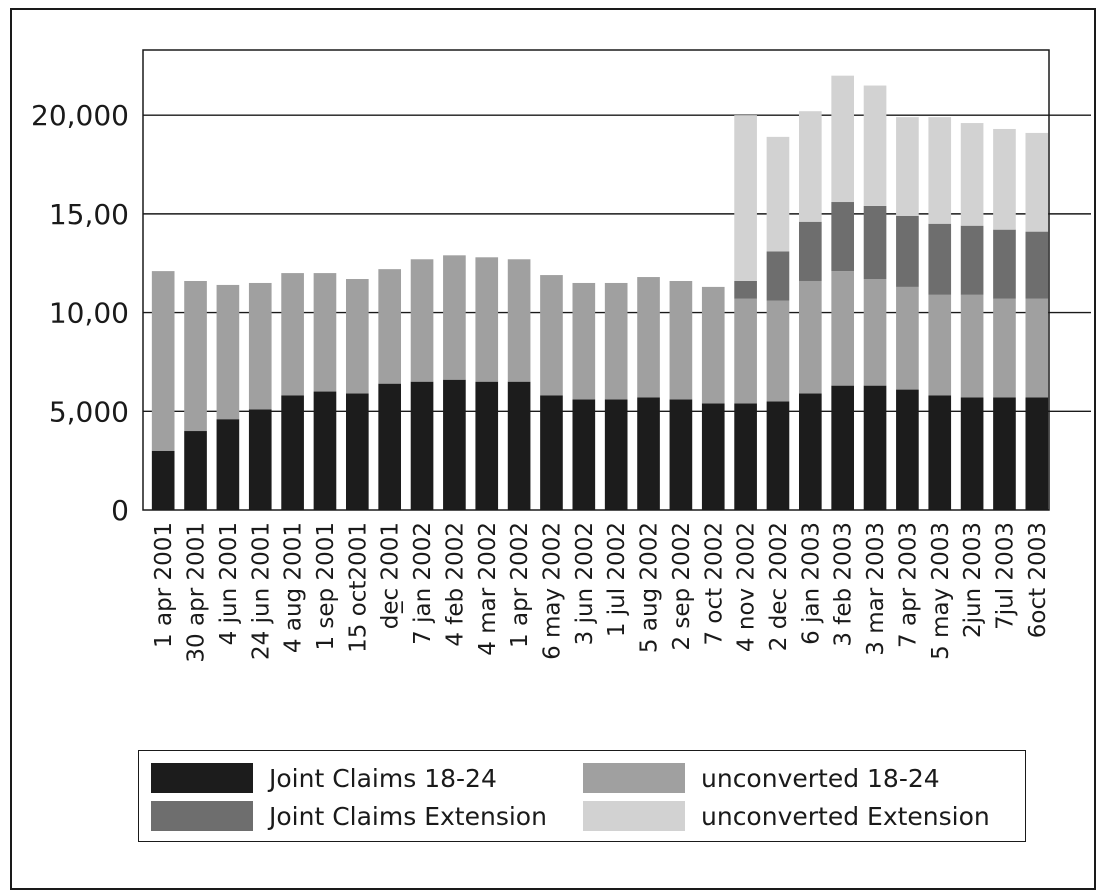 The width and height of the screenshot is (1100, 896). I want to click on x-tick-label: 6oct 2003, so click(1038, 580).